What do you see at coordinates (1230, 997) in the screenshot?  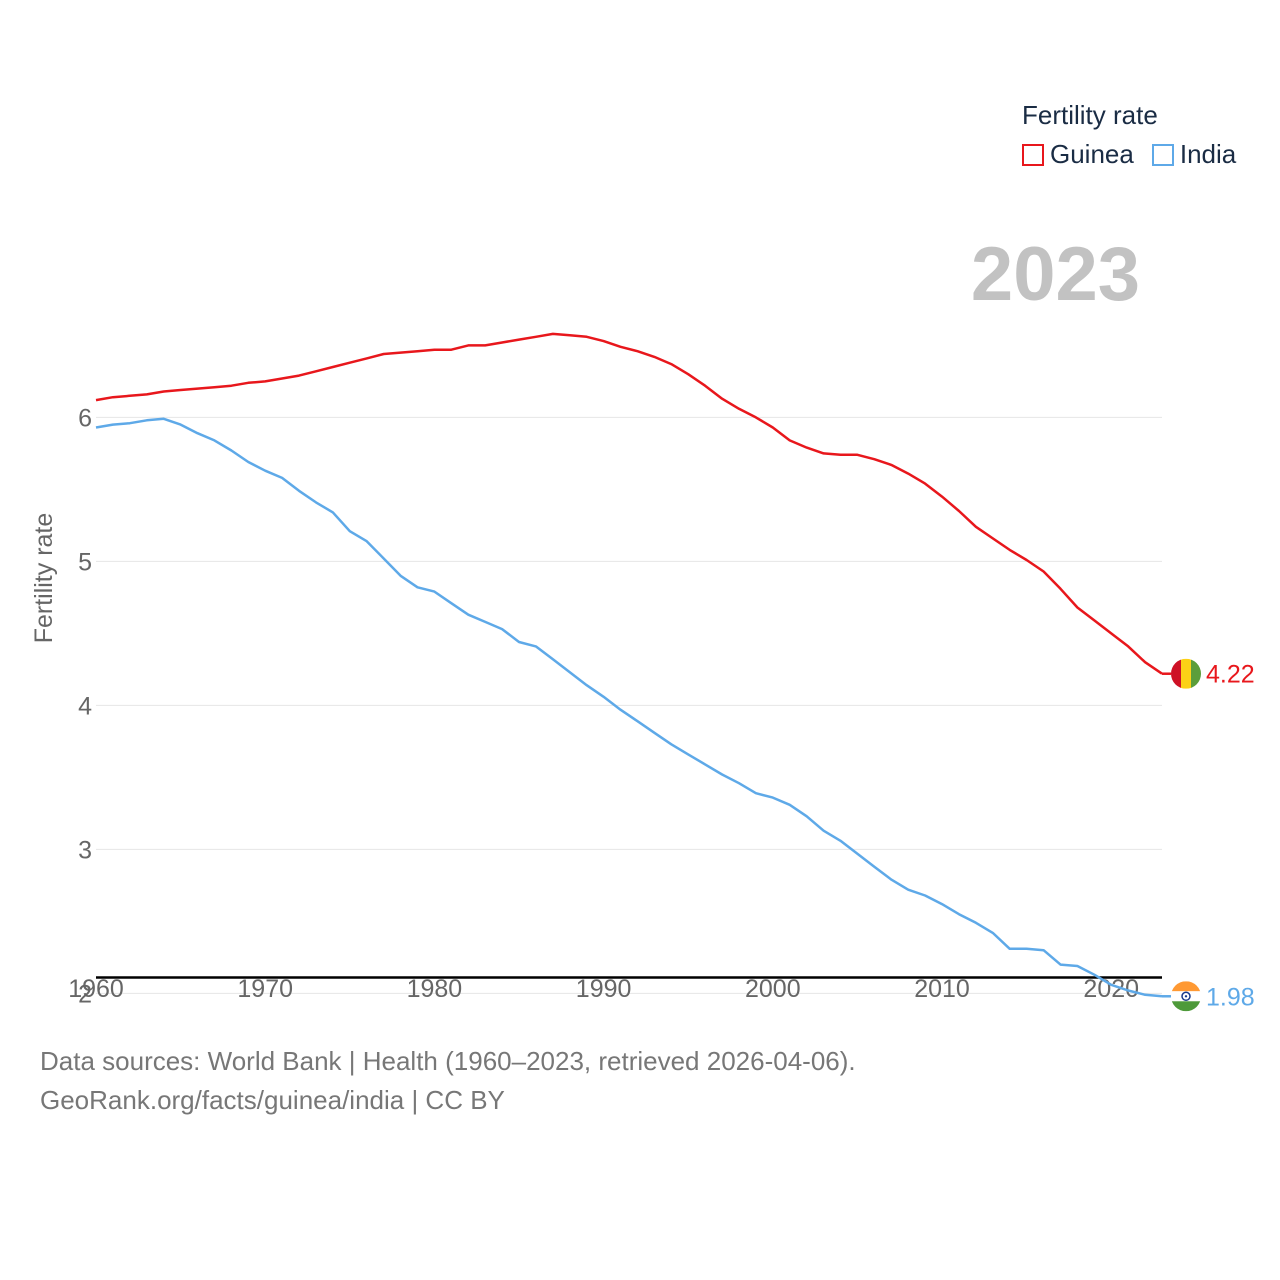 I see `india-end-value: 1.98` at bounding box center [1230, 997].